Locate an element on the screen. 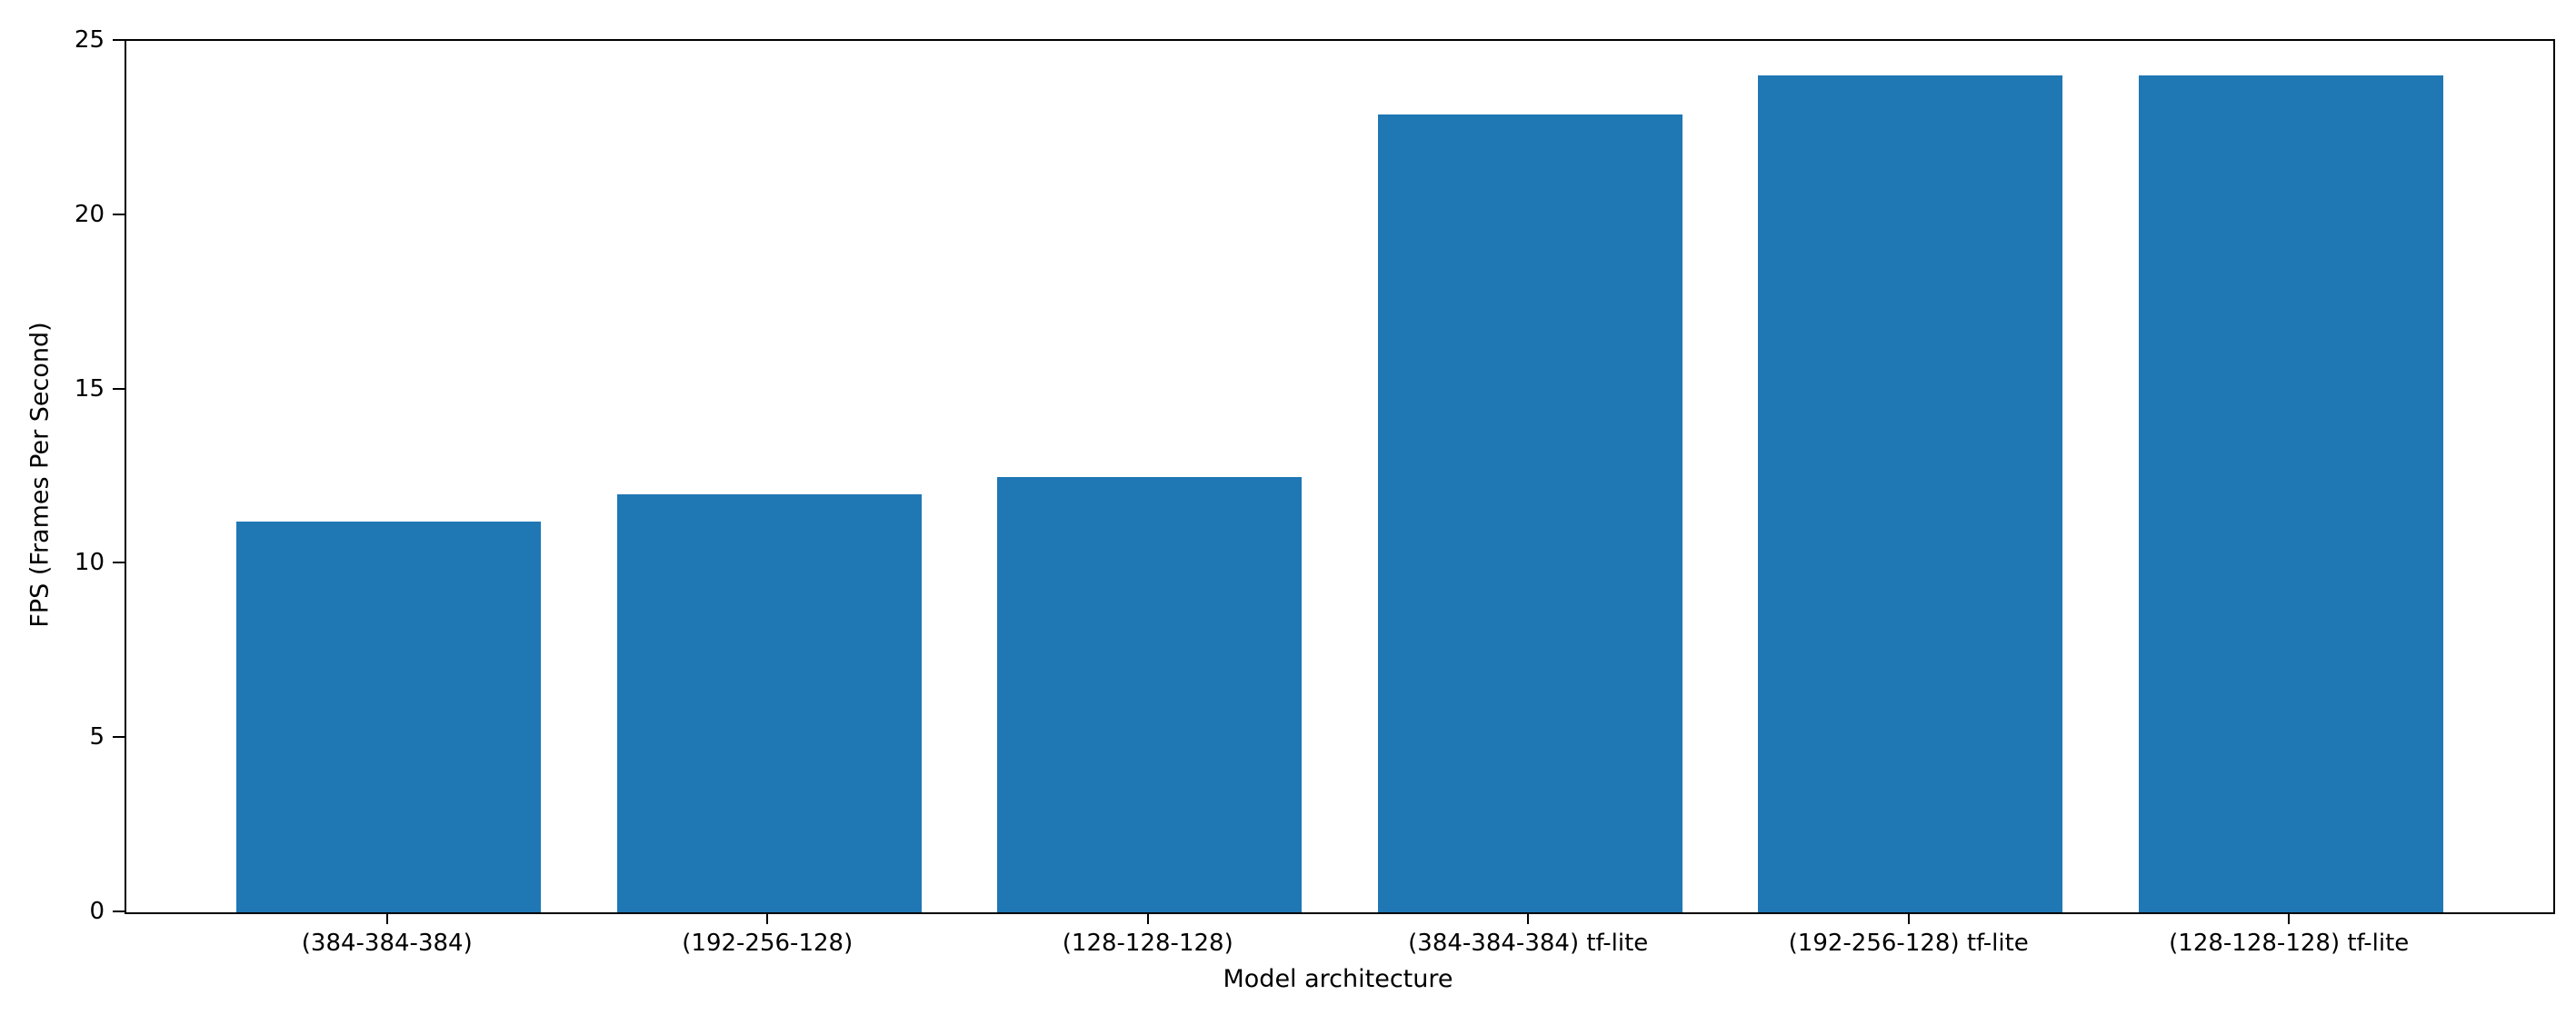 The image size is (2576, 1015). x-tick-label-1: (192-256-128) is located at coordinates (768, 943).